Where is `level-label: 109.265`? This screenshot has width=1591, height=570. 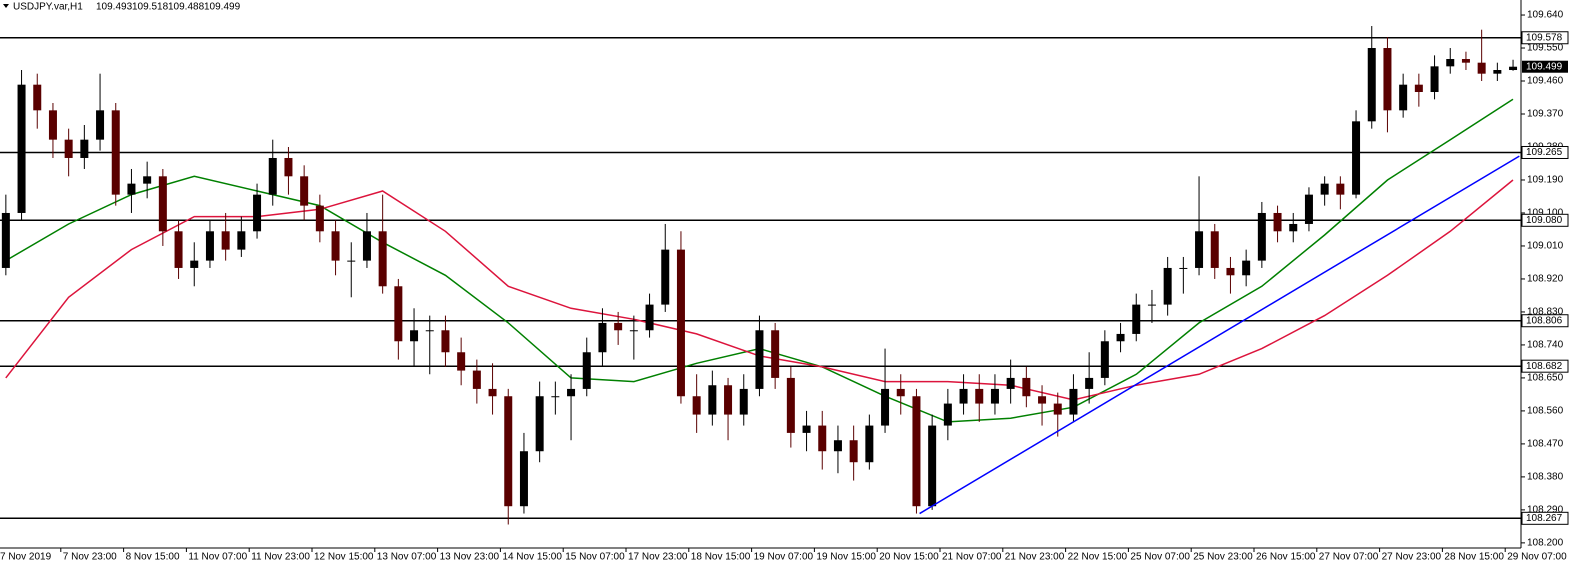
level-label: 109.265 is located at coordinates (1544, 152).